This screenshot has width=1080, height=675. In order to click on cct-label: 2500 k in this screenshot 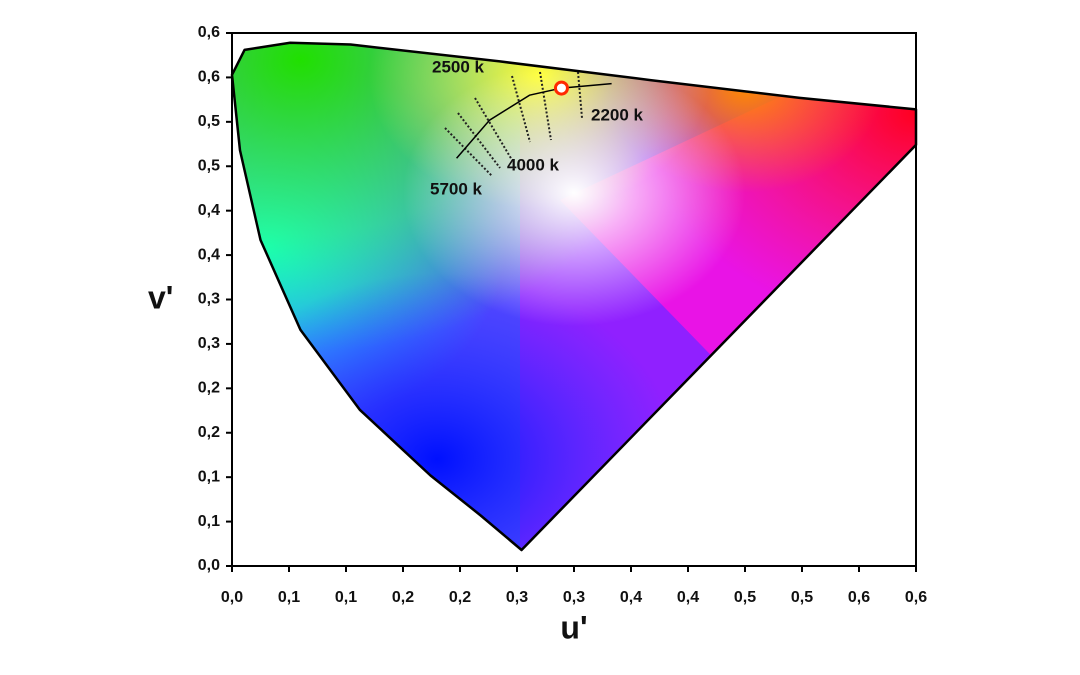, I will do `click(458, 66)`.